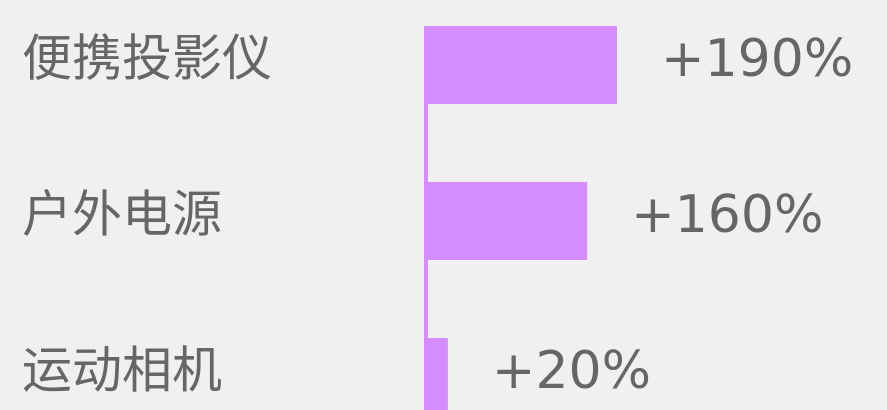  Describe the element at coordinates (122, 371) in the screenshot. I see `category-label: 运动相机` at that location.